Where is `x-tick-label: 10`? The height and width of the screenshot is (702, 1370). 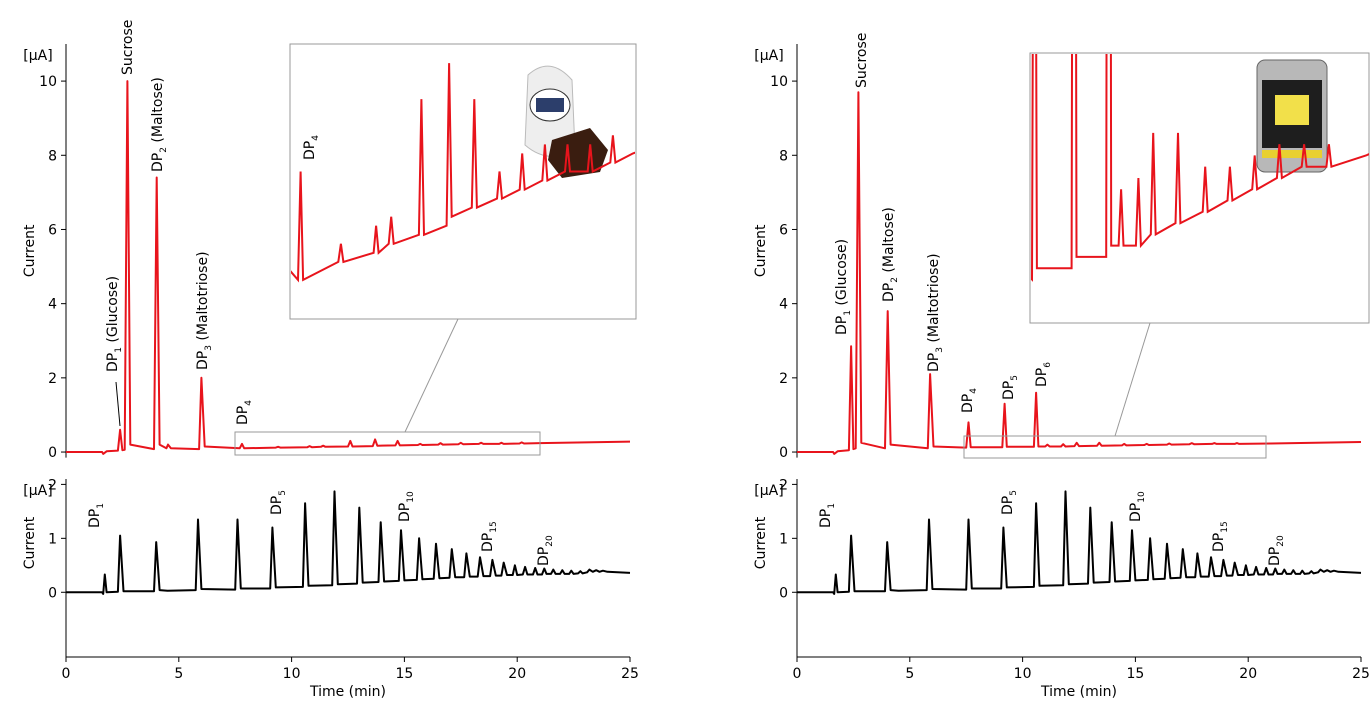
x-tick-label: 10 is located at coordinates (1023, 674).